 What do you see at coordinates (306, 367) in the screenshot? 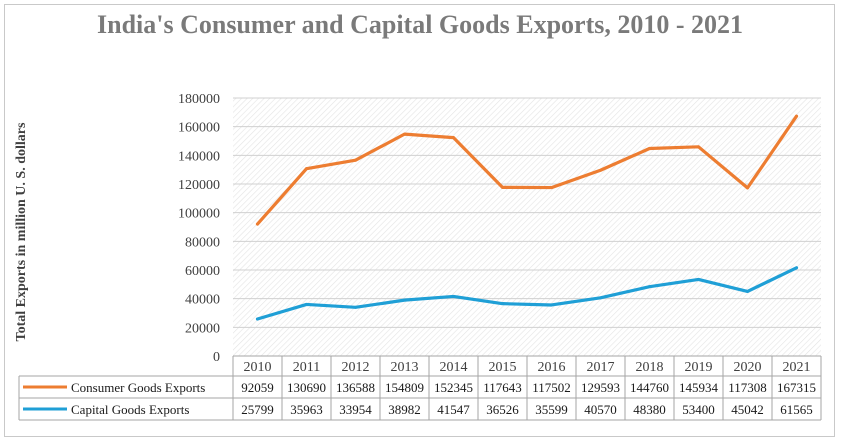
I see `x-category-label: 2011` at bounding box center [306, 367].